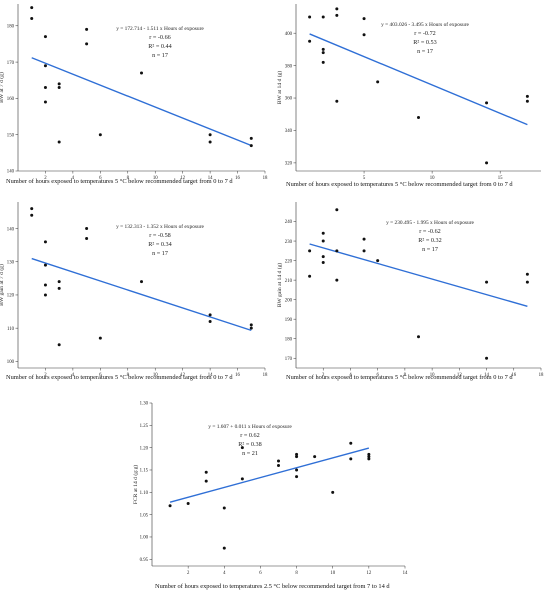  I want to click on stat-1: r = -0.62, so click(430, 231).